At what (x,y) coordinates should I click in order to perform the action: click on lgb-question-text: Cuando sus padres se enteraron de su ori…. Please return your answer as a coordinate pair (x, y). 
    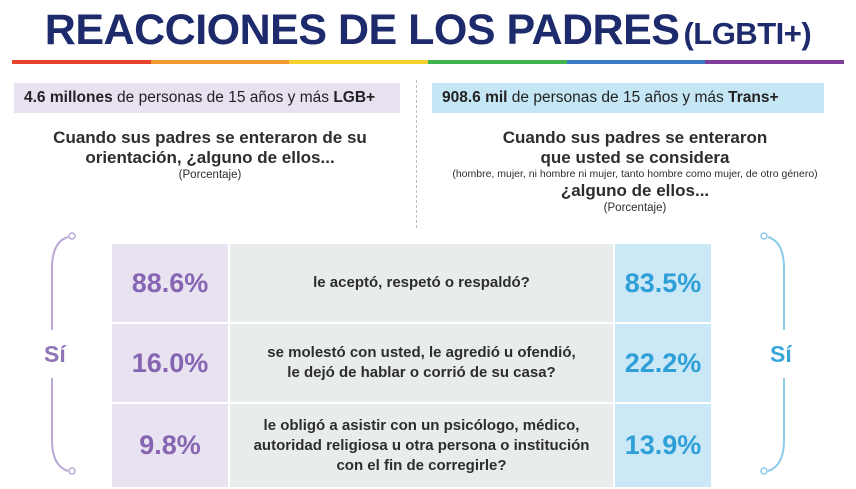
    Looking at the image, I should click on (210, 147).